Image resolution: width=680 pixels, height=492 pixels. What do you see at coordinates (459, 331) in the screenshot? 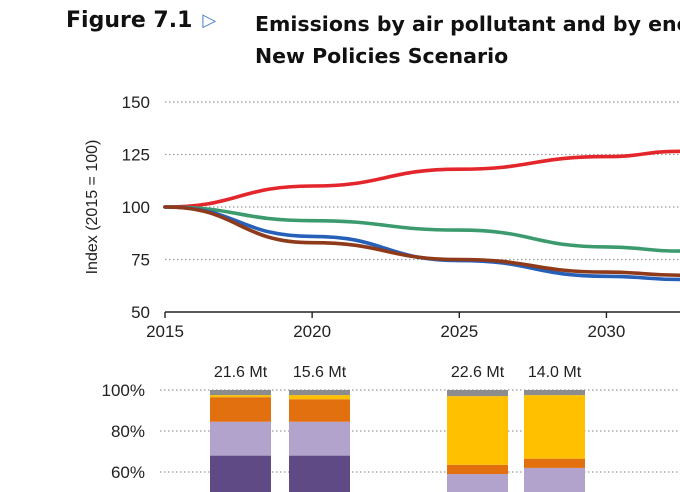
I see `line-chart-x-tick-label: 2025` at bounding box center [459, 331].